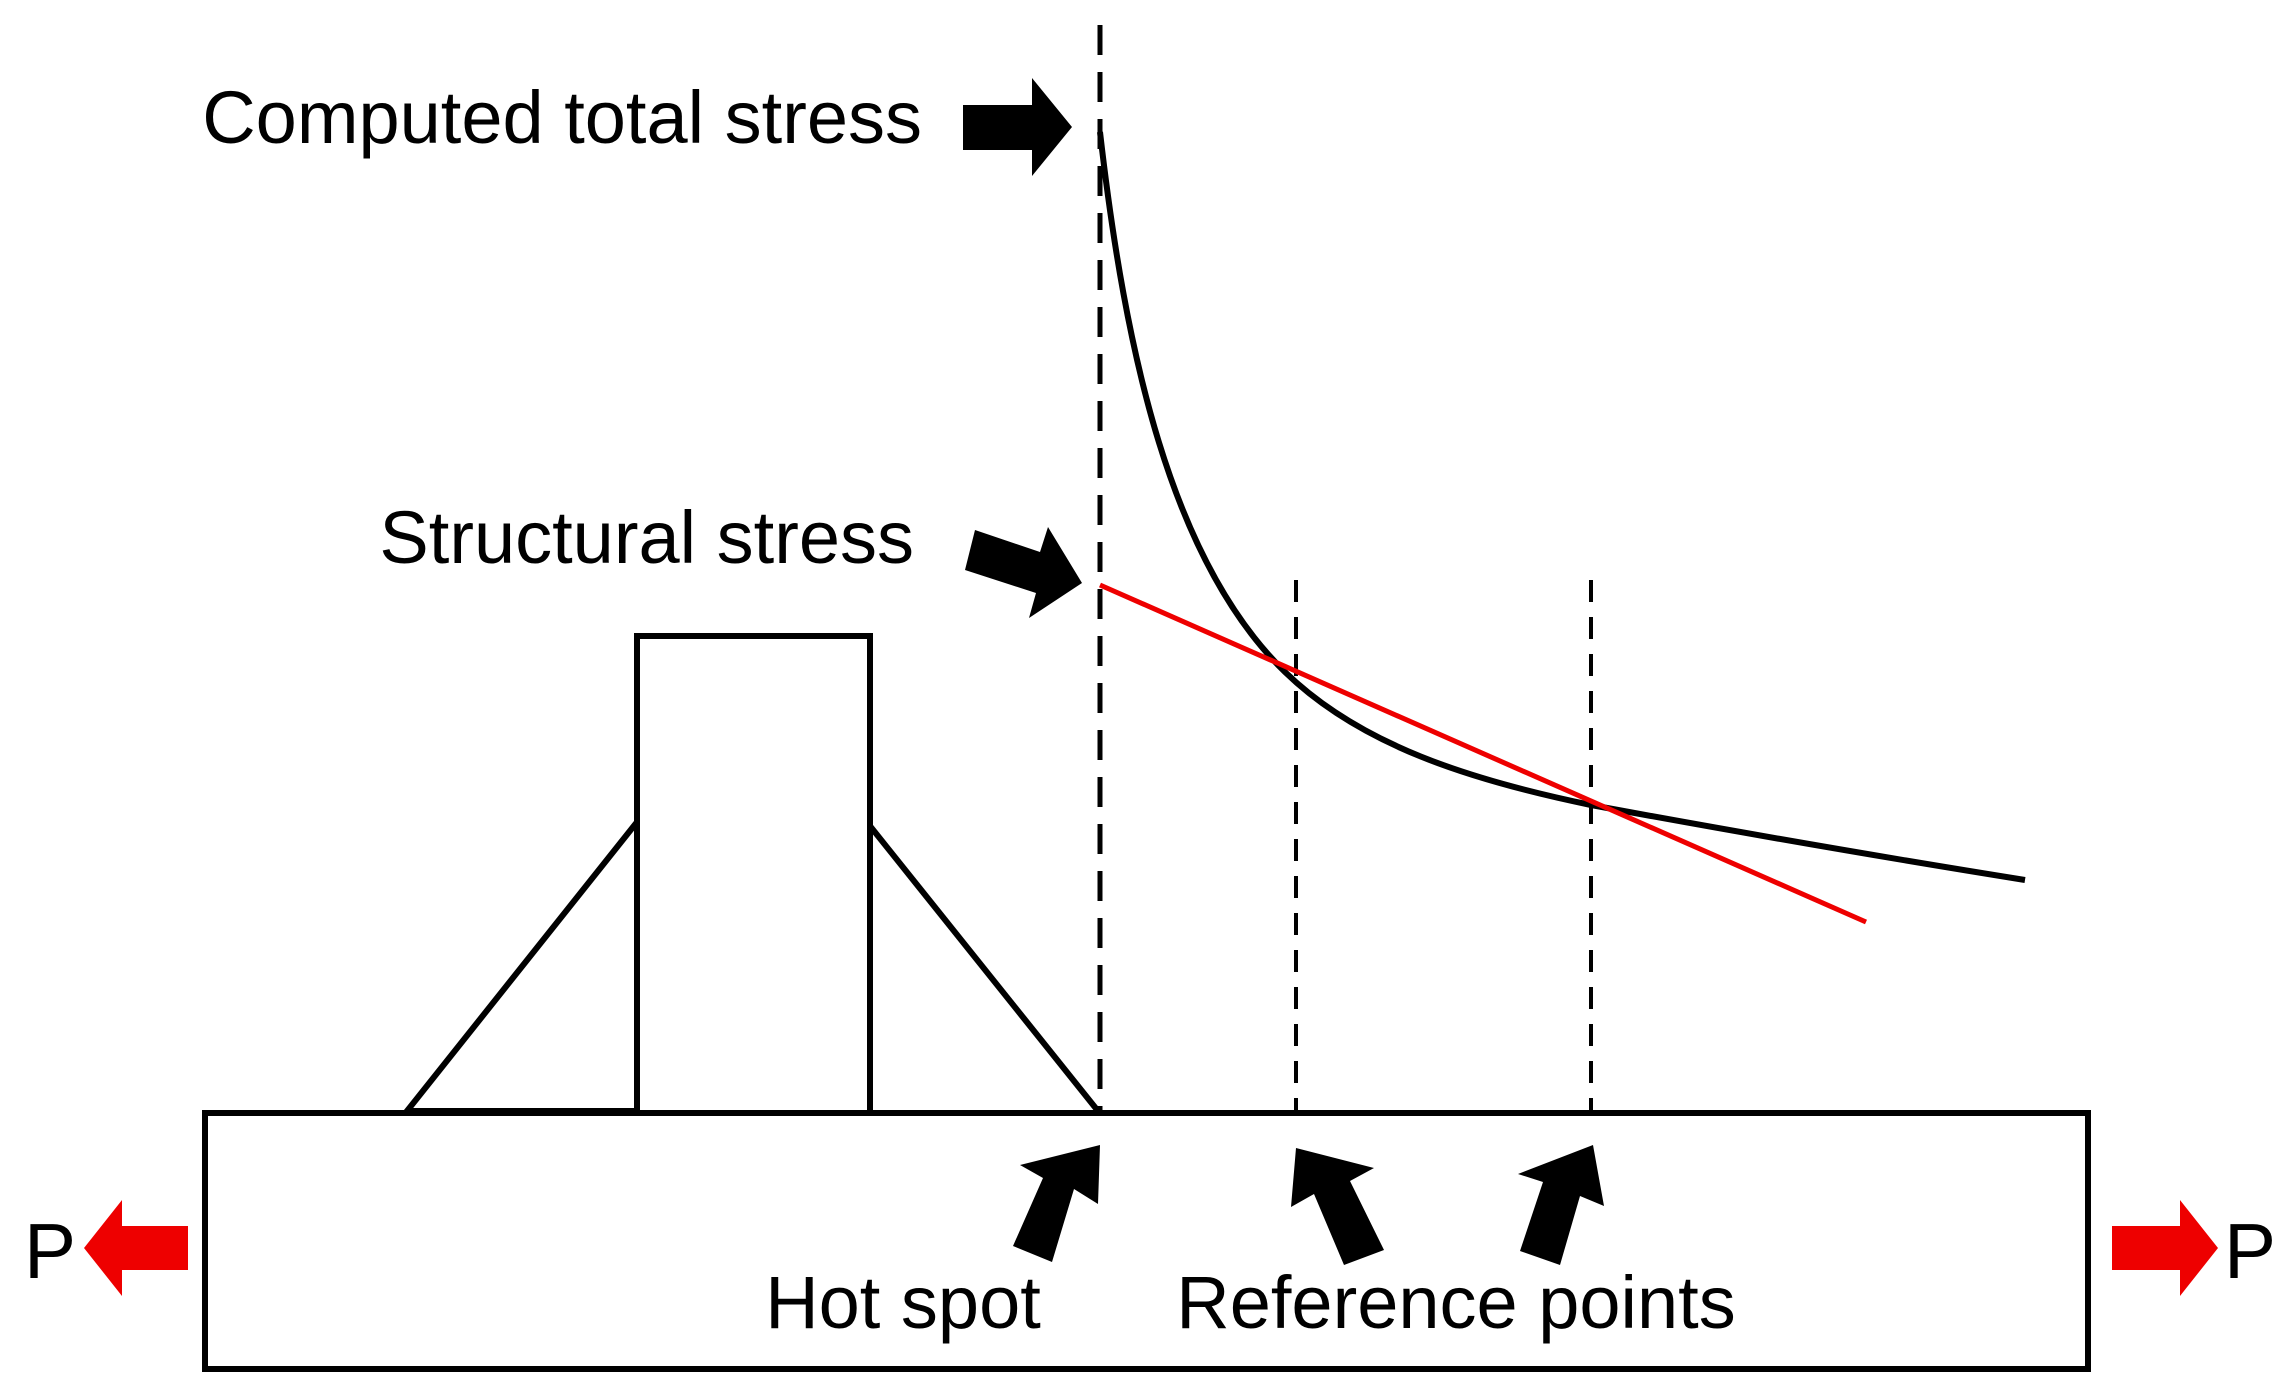 This screenshot has width=2277, height=1389. What do you see at coordinates (646, 537) in the screenshot?
I see `structural-stress-label: Structural stress` at bounding box center [646, 537].